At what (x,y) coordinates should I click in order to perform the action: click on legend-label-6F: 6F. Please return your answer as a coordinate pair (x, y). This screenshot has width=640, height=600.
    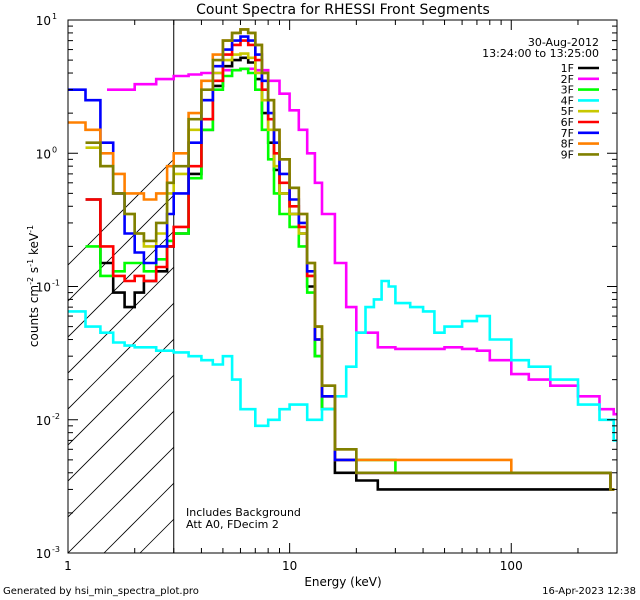
    Looking at the image, I should click on (567, 122).